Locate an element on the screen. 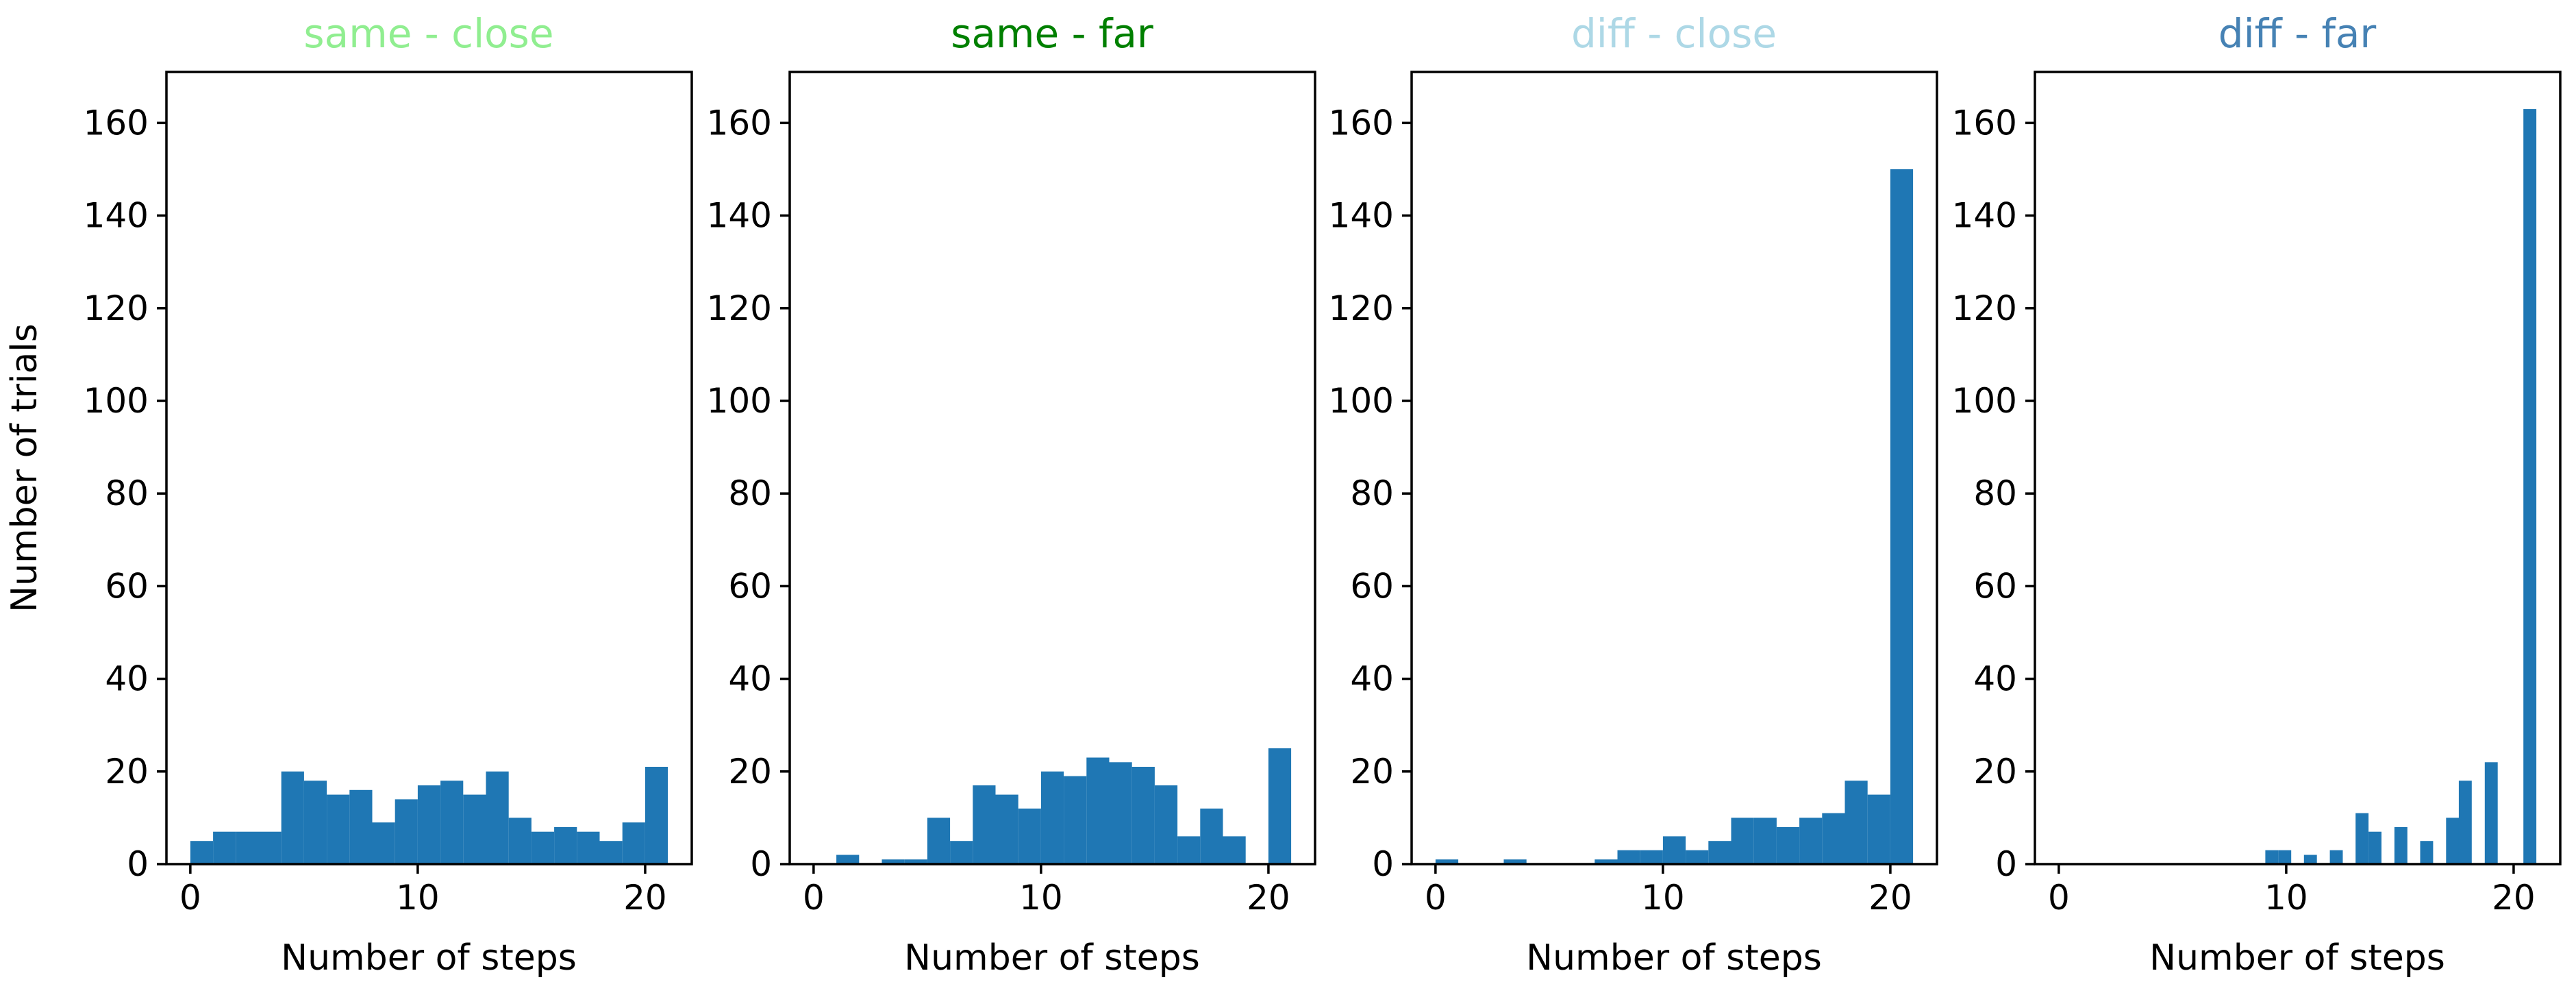  x-axis-label-1: Number of steps is located at coordinates (429, 958).